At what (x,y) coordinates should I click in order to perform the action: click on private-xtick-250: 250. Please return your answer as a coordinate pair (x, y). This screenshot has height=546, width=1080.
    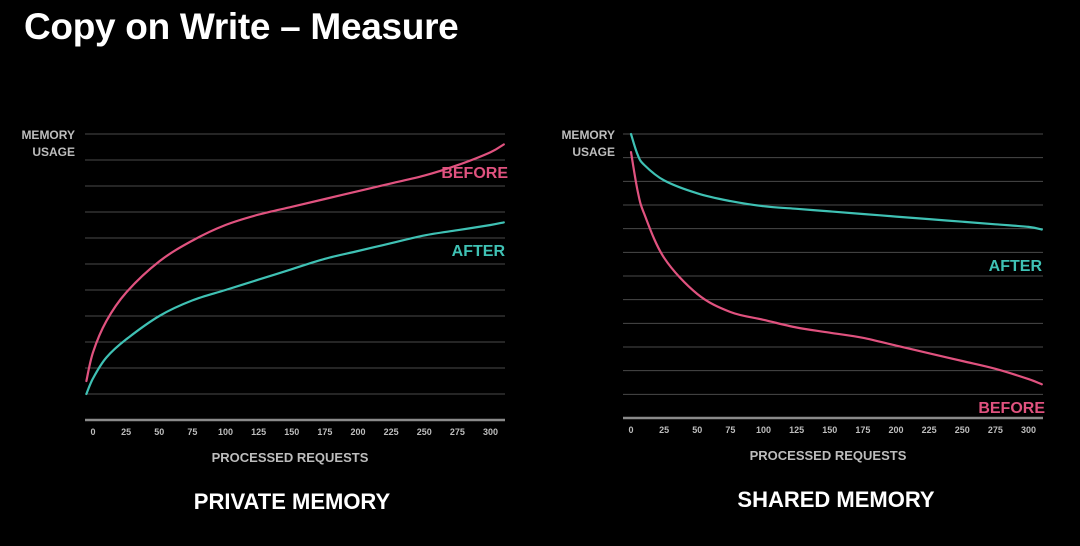
    Looking at the image, I should click on (424, 432).